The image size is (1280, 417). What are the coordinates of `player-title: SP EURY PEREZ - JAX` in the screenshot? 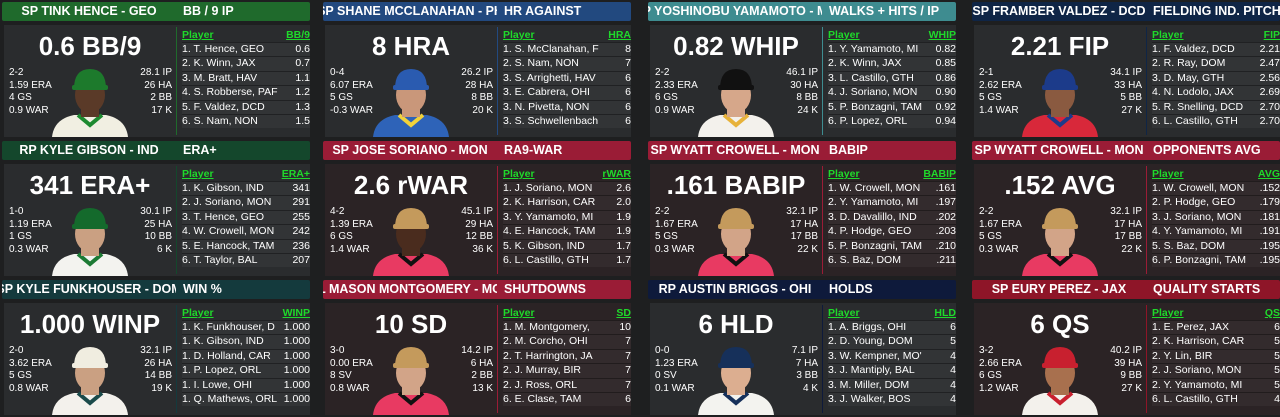 It's located at (1059, 289).